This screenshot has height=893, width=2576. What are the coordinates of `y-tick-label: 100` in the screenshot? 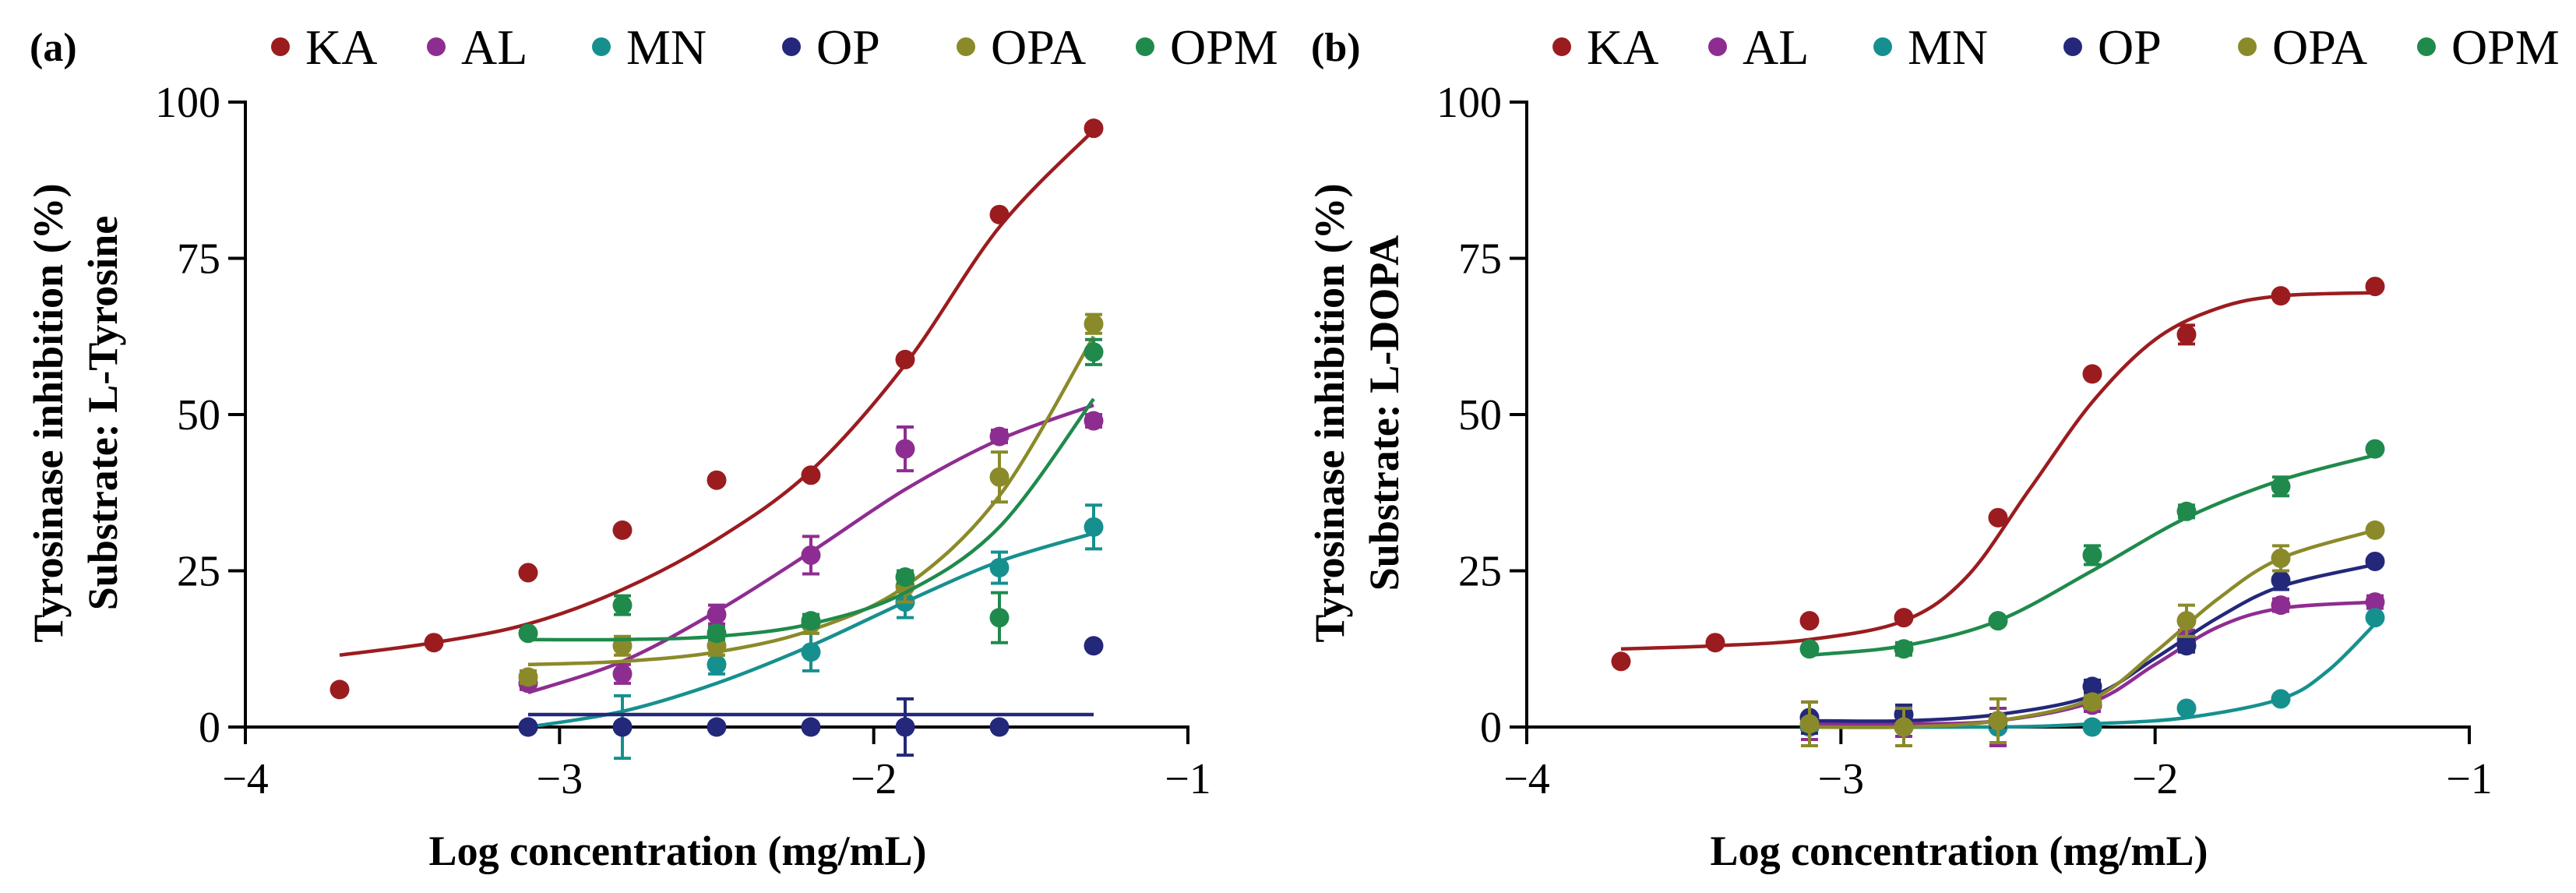 It's located at (1469, 103).